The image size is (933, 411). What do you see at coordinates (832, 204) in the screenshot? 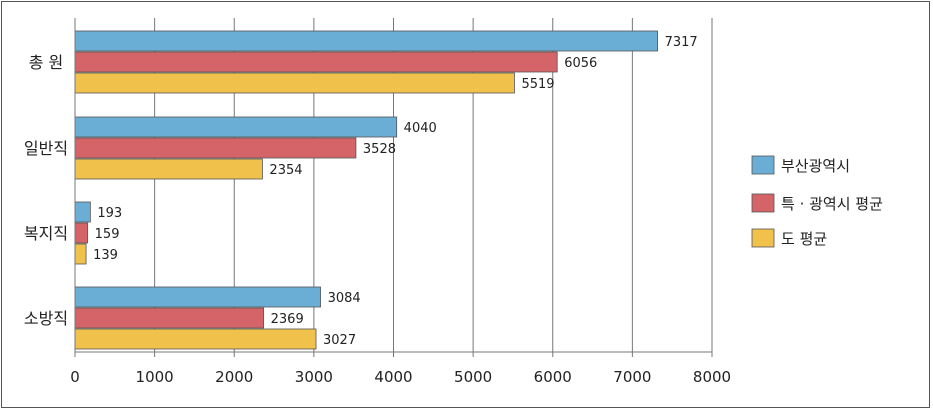
I see `legend-label: 특 · 광역시 평균` at bounding box center [832, 204].